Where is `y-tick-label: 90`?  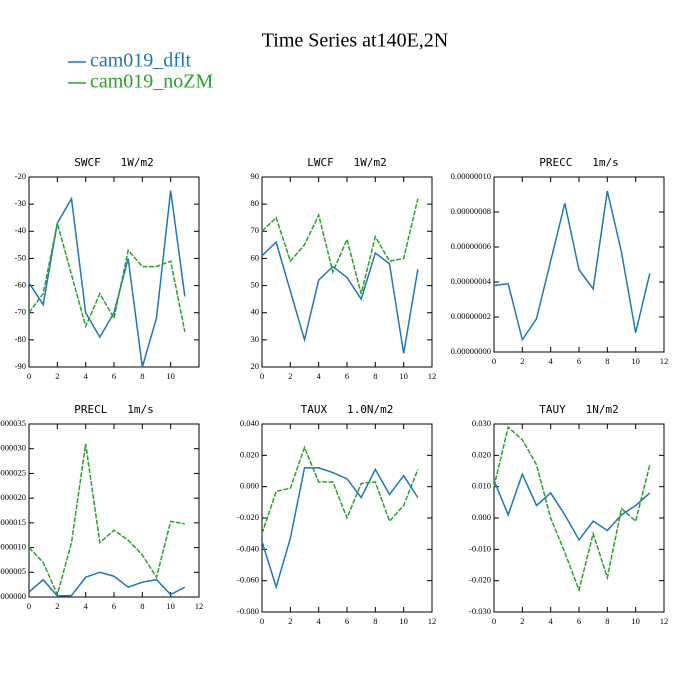
y-tick-label: 90 is located at coordinates (255, 176).